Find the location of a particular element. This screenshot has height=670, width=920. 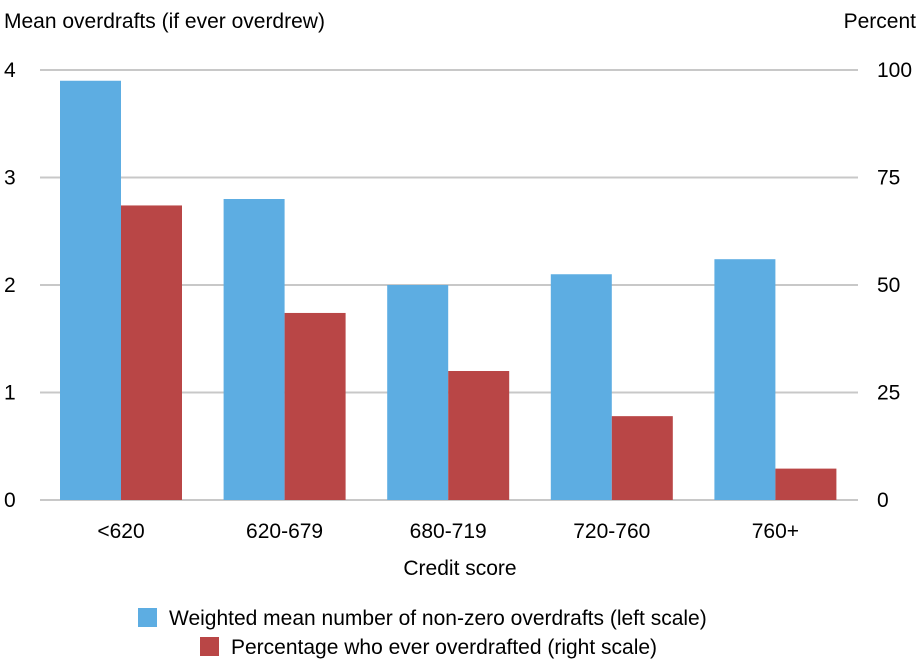

left-tick-label: 0 is located at coordinates (10, 500).